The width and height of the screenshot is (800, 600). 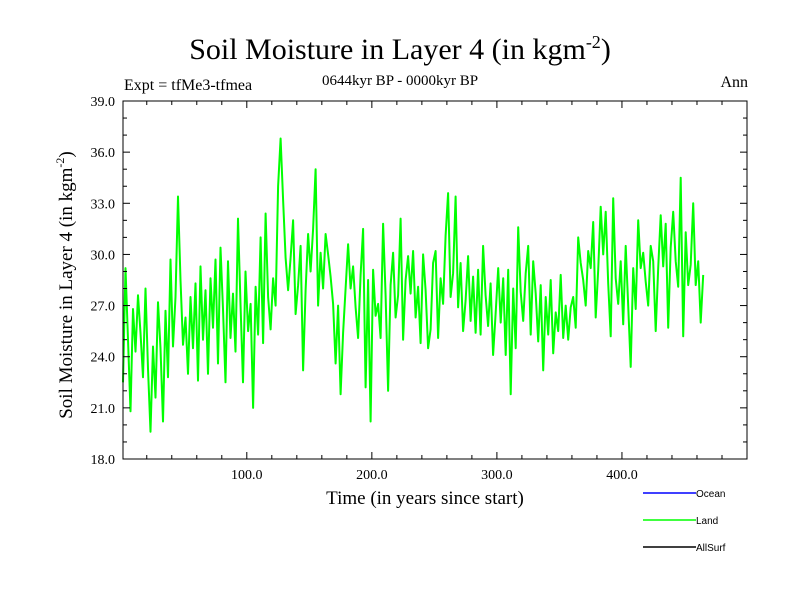 I want to click on legend-label-ocean: Ocean, so click(x=710, y=494).